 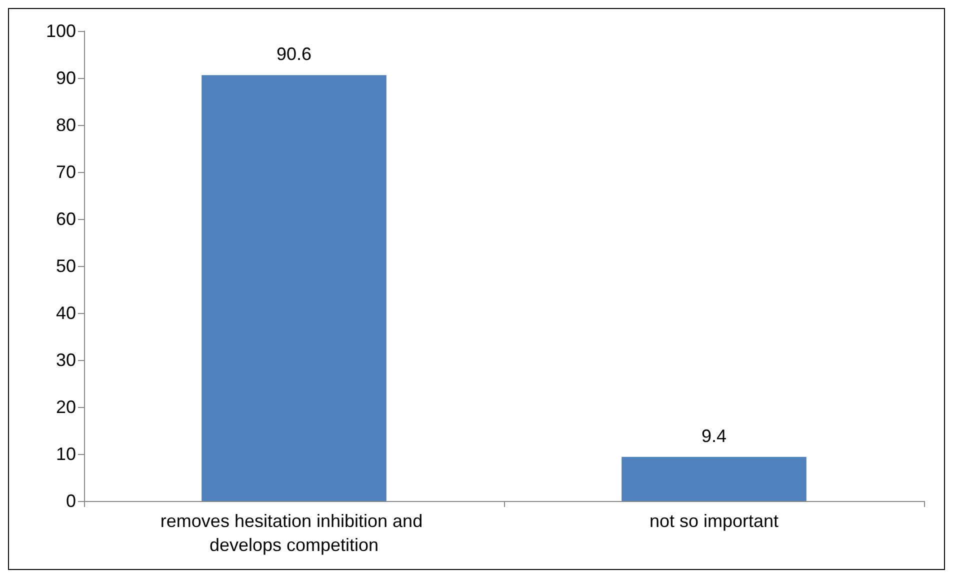 What do you see at coordinates (66, 172) in the screenshot?
I see `y-tick-label: 70` at bounding box center [66, 172].